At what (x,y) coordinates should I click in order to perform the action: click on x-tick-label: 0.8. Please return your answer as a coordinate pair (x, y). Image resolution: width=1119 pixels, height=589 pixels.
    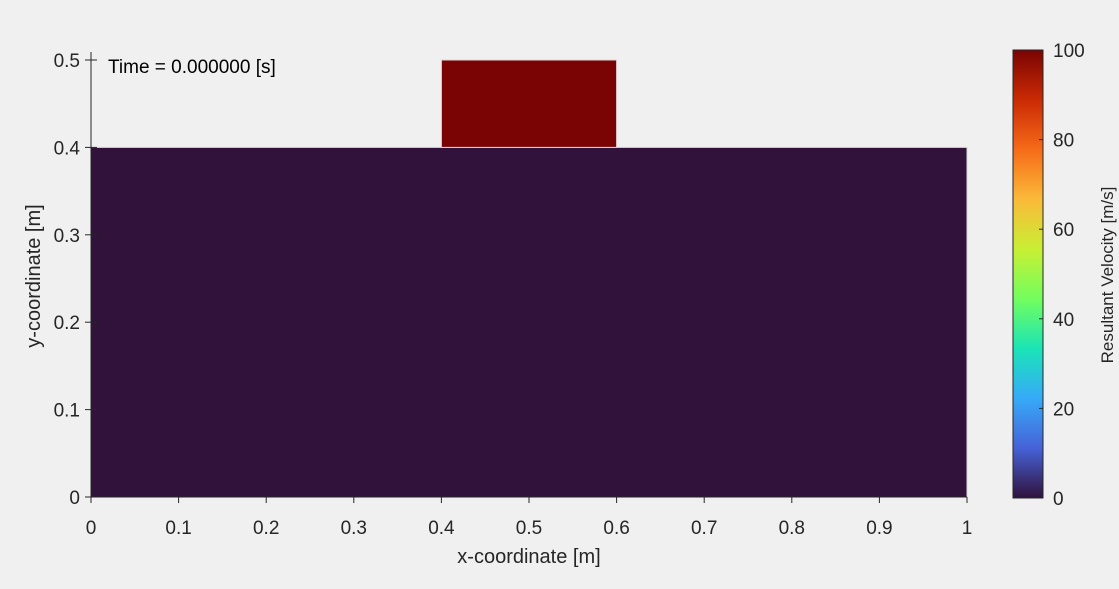
    Looking at the image, I should click on (792, 528).